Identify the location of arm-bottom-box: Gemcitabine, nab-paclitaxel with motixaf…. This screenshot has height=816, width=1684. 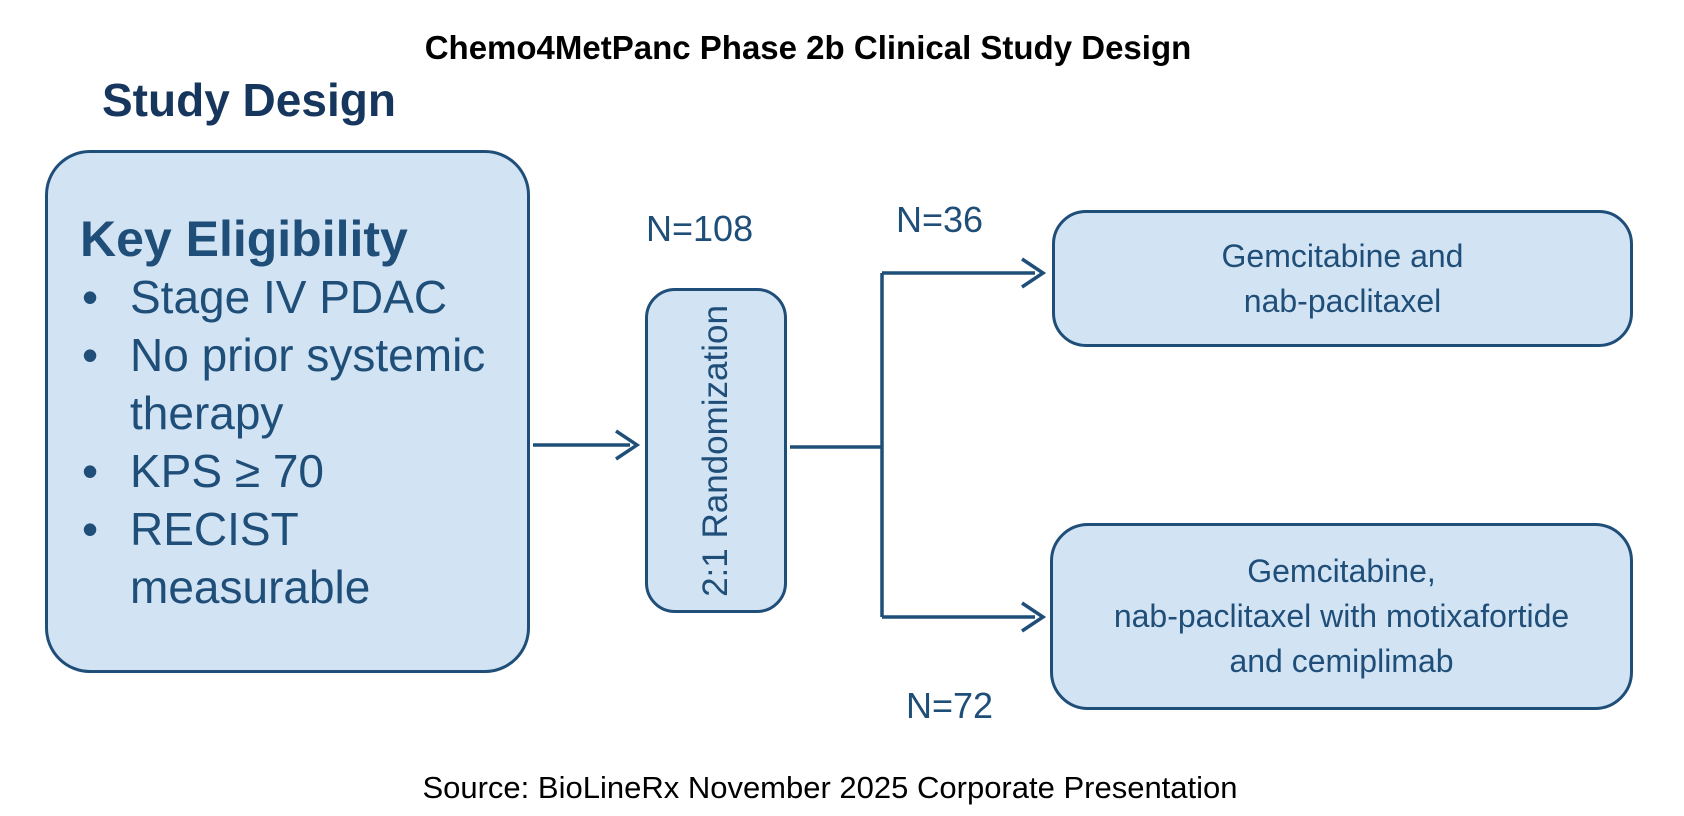
(1341, 616).